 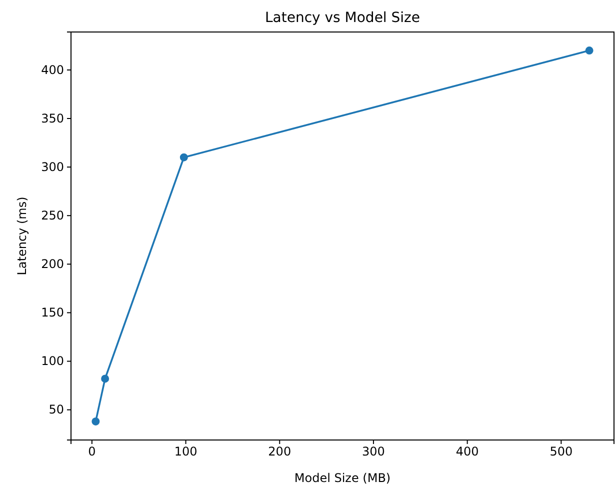 What do you see at coordinates (22, 236) in the screenshot?
I see `y-axis-title: Latency (ms)` at bounding box center [22, 236].